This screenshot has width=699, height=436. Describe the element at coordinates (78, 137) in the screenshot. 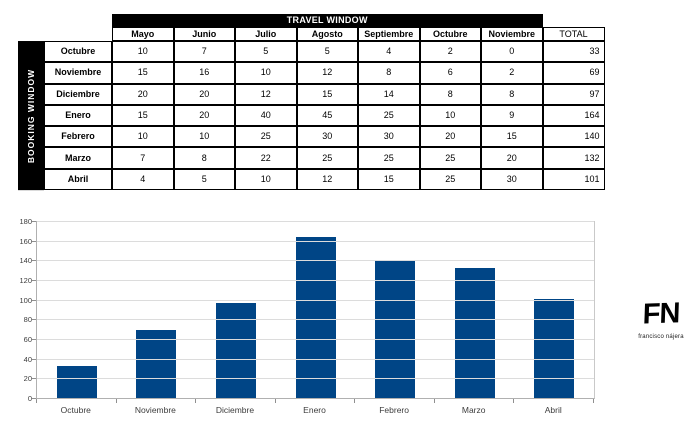

I see `table-row-label: Febrero` at that location.